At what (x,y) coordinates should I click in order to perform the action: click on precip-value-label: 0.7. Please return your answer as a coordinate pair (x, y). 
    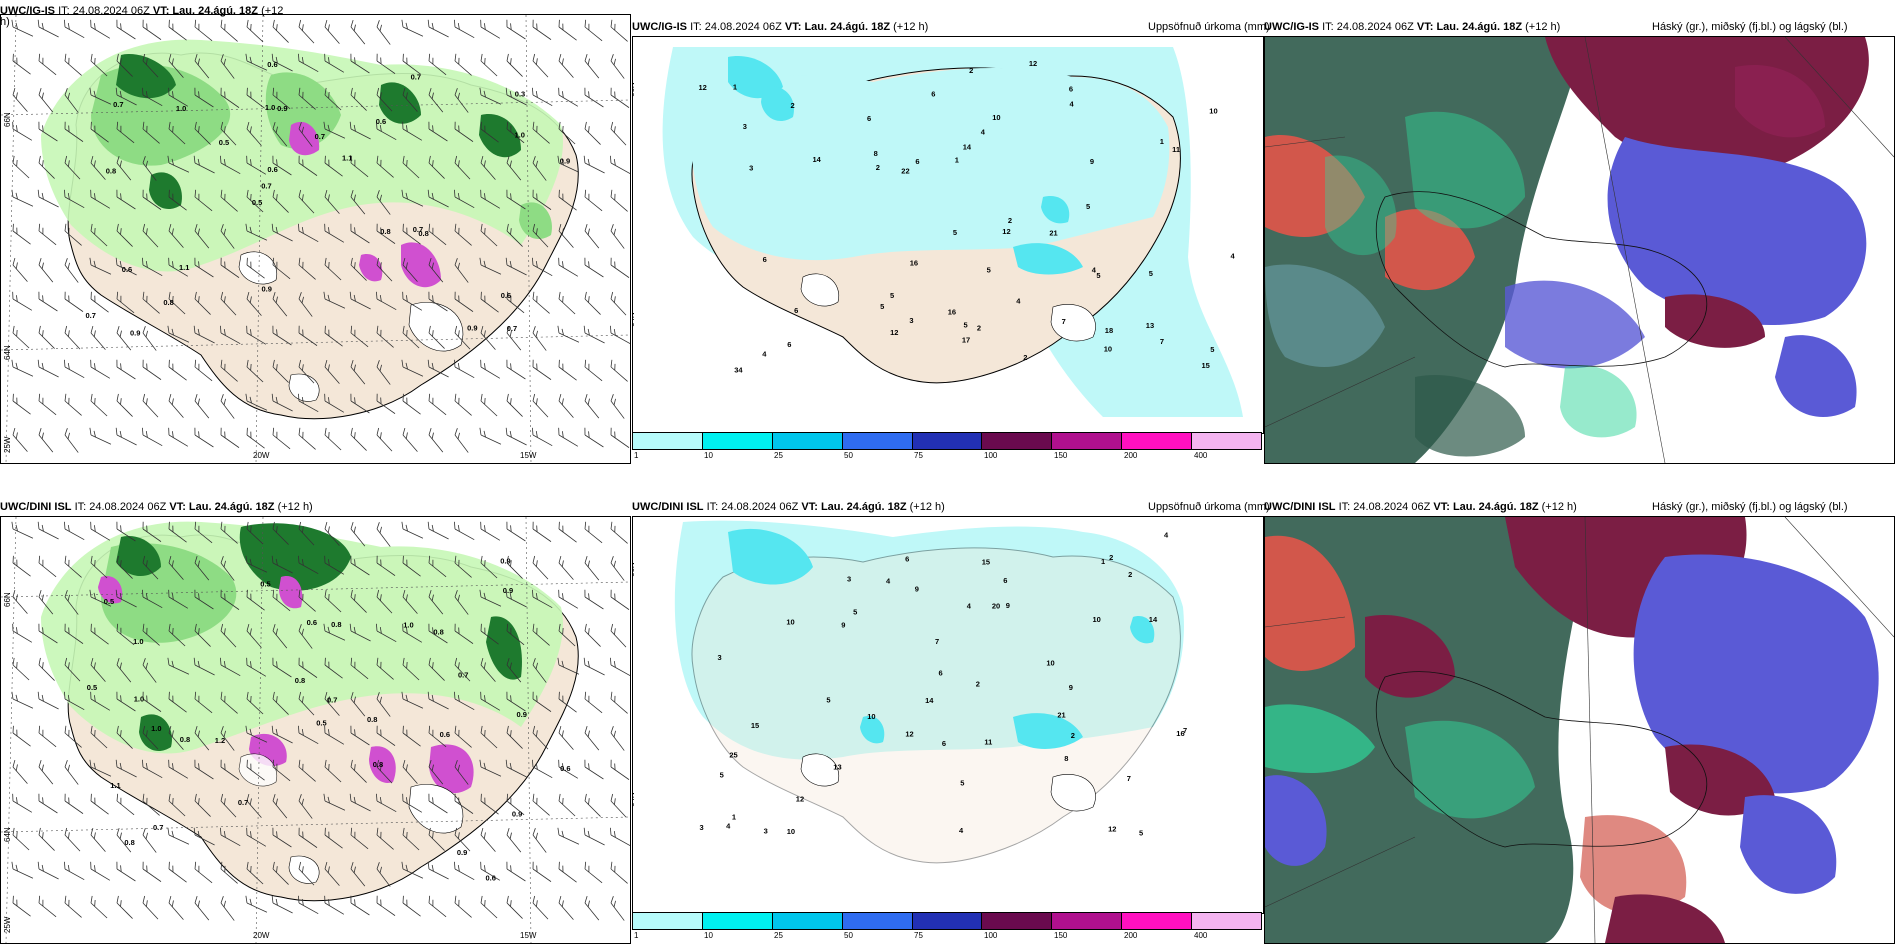
    Looking at the image, I should click on (512, 328).